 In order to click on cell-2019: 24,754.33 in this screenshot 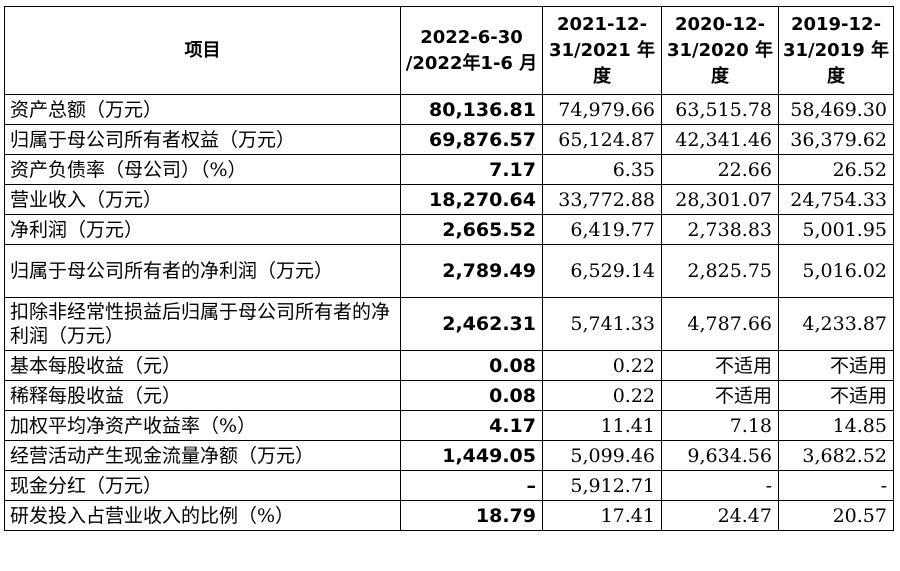, I will do `click(836, 199)`.